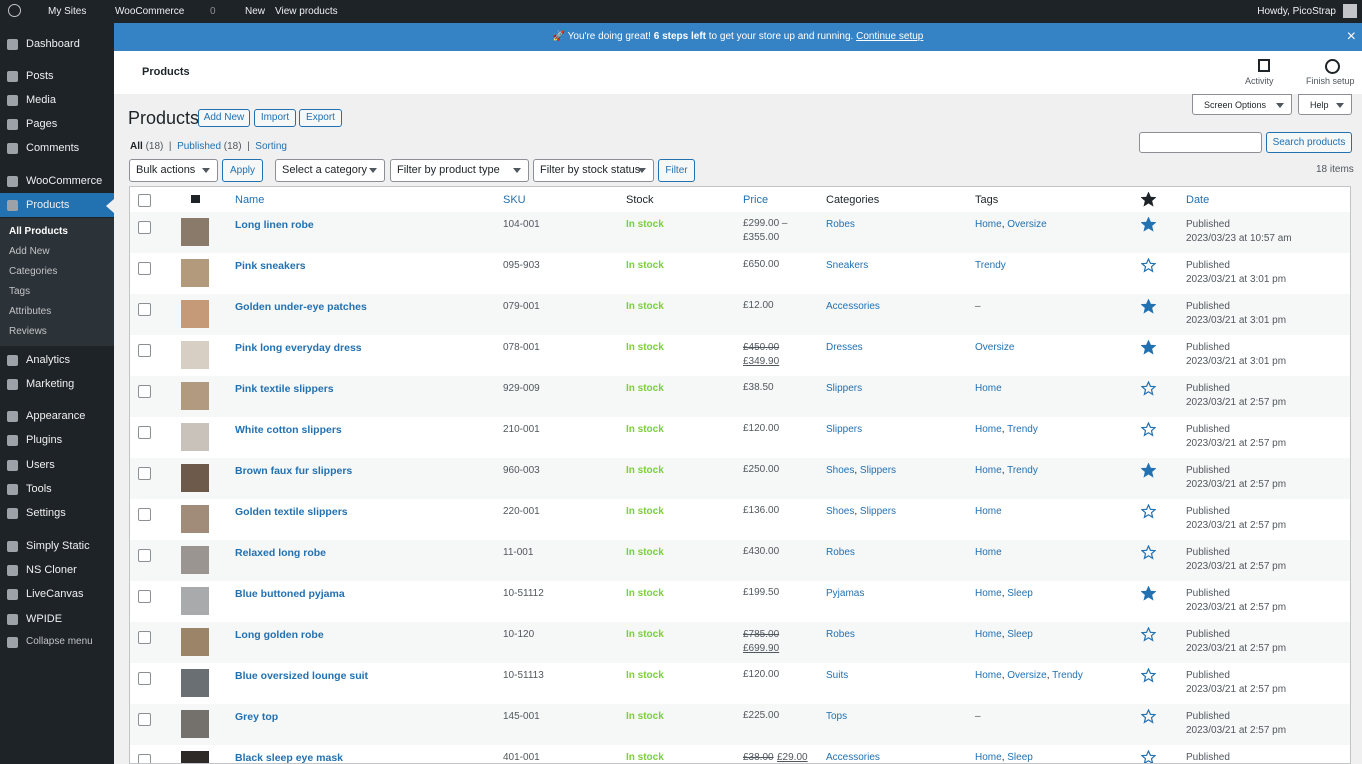  What do you see at coordinates (250, 200) in the screenshot?
I see `column-header: Name` at bounding box center [250, 200].